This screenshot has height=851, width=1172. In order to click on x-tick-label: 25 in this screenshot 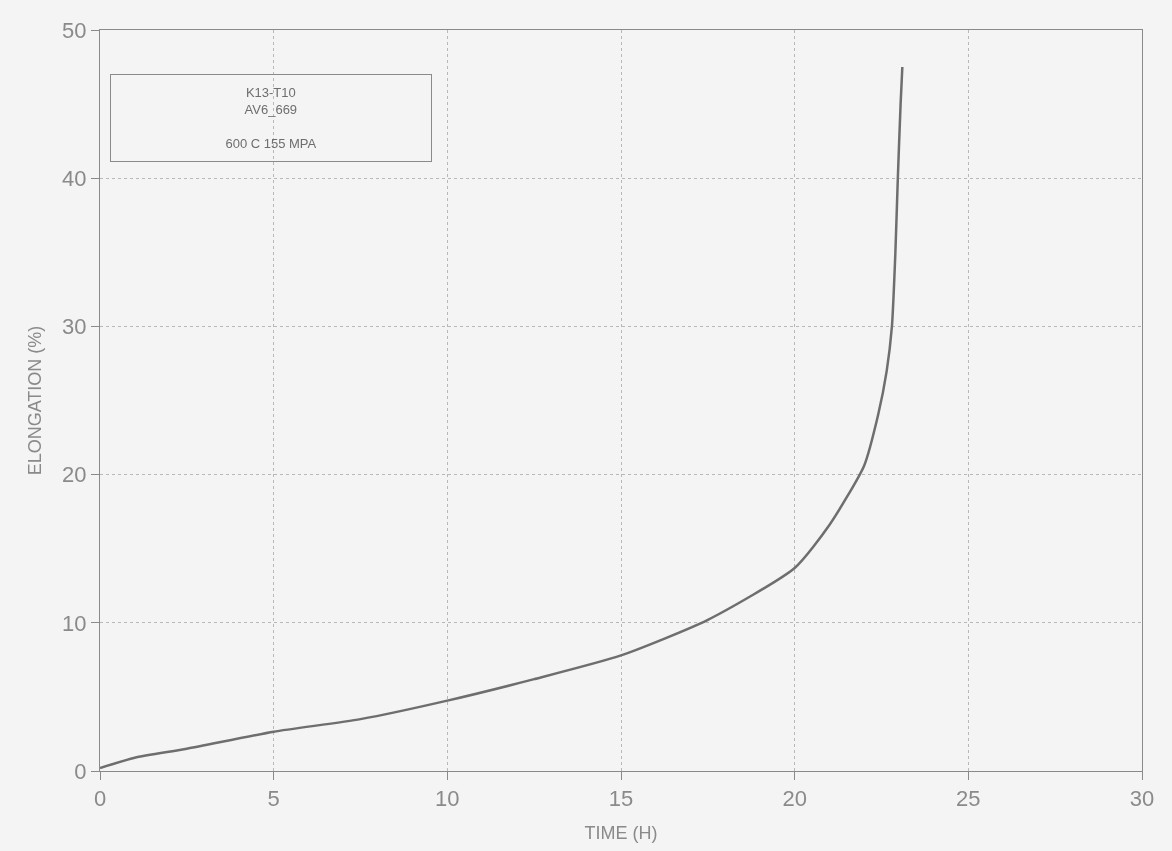, I will do `click(968, 799)`.